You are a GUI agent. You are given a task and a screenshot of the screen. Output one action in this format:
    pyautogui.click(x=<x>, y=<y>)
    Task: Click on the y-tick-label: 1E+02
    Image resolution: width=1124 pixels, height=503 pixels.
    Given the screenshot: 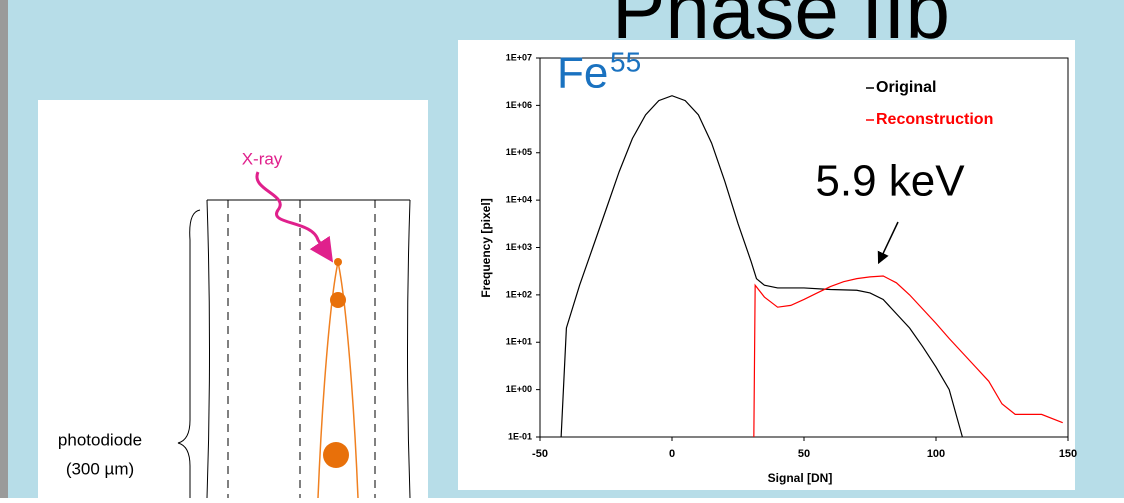 What is the action you would take?
    pyautogui.click(x=519, y=294)
    